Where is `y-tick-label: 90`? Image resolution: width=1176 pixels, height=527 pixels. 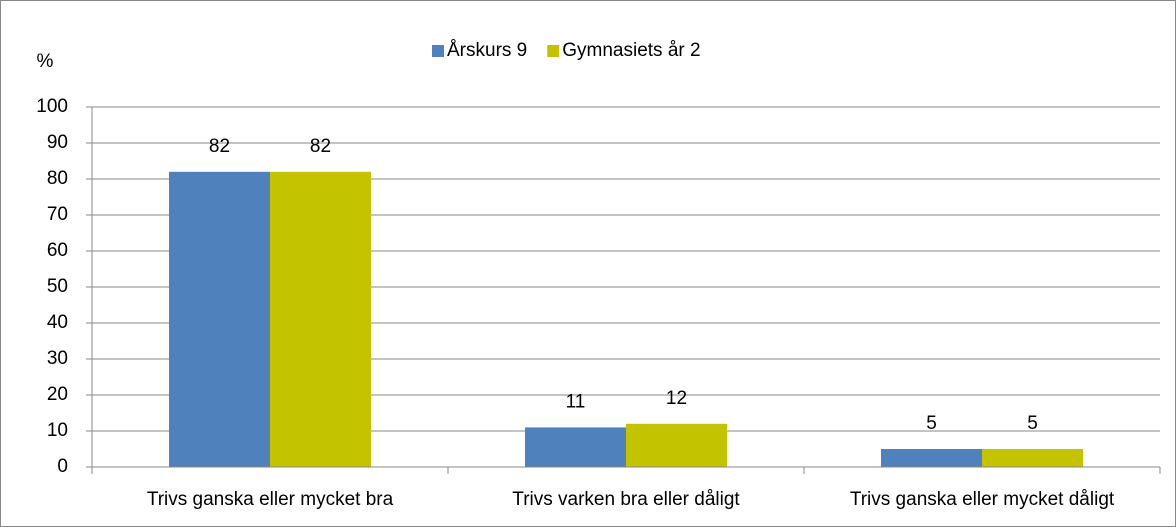
y-tick-label: 90 is located at coordinates (57, 142).